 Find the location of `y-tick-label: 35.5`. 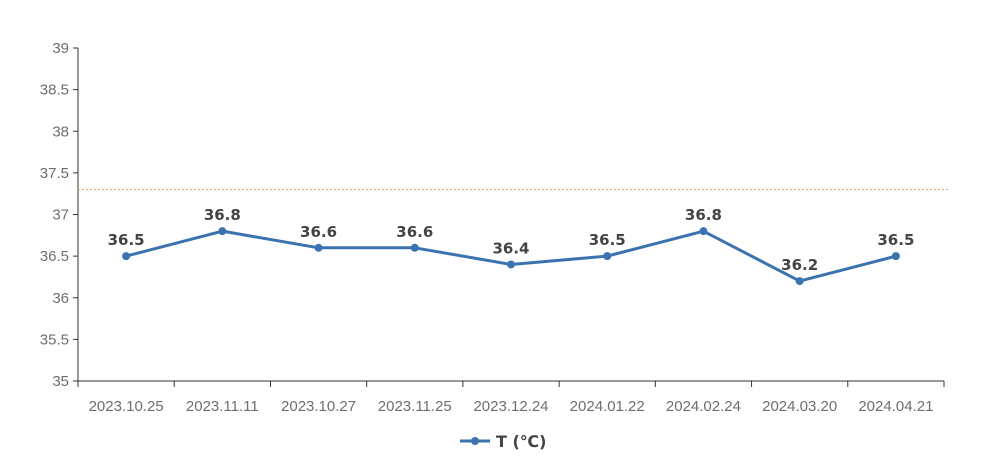

y-tick-label: 35.5 is located at coordinates (54, 339).